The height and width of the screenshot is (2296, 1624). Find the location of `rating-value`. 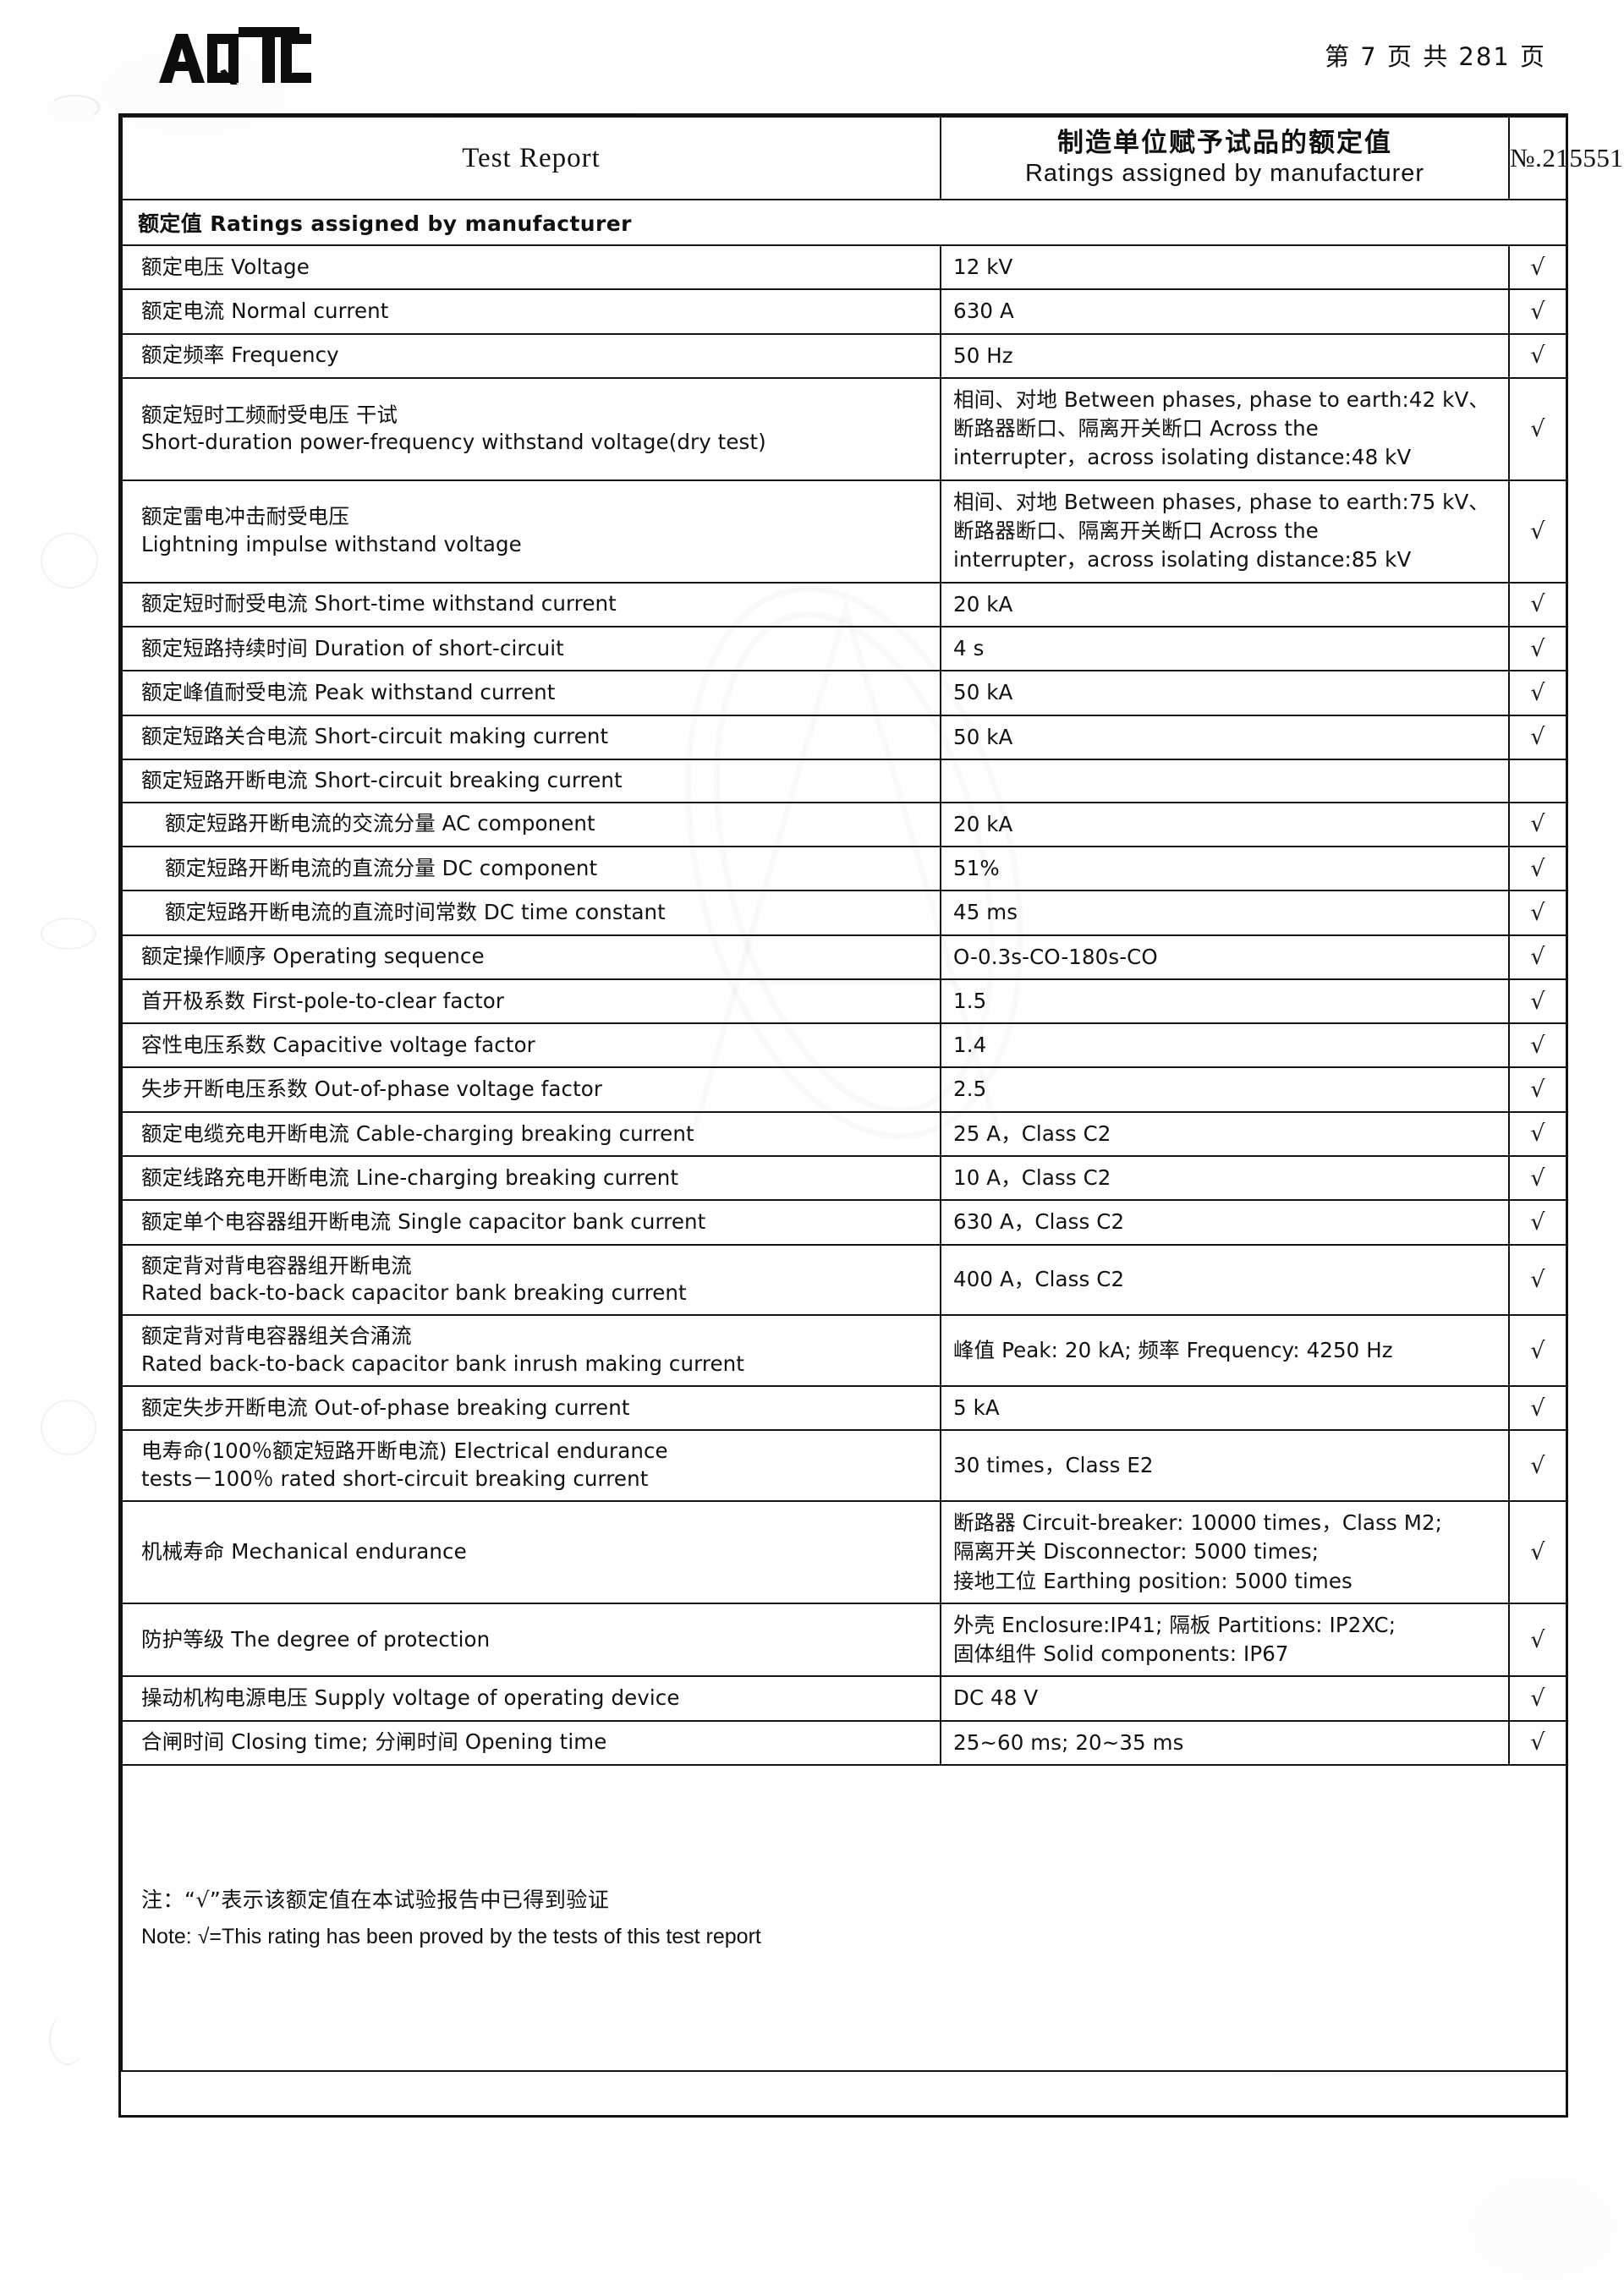

rating-value is located at coordinates (1225, 781).